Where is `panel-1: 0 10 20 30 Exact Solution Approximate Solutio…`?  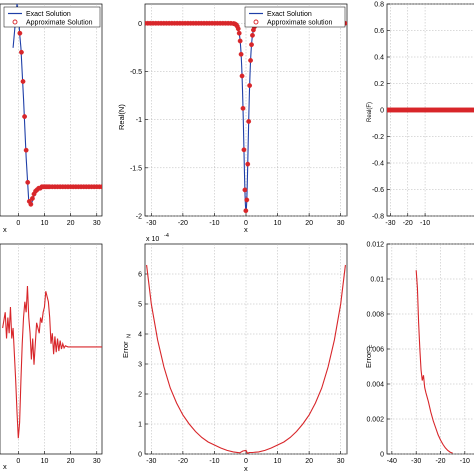
panel-1: 0 10 20 30 Exact Solution Approximate Solutio… is located at coordinates (51, 118).